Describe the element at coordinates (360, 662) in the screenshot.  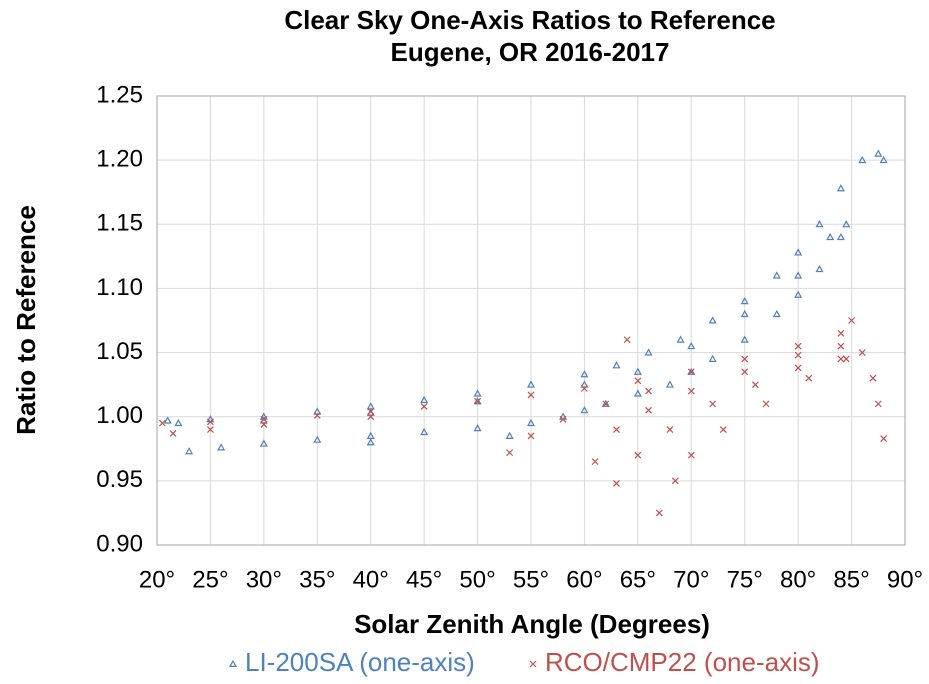
I see `legend-label: LI-200SA (one-axis)` at that location.